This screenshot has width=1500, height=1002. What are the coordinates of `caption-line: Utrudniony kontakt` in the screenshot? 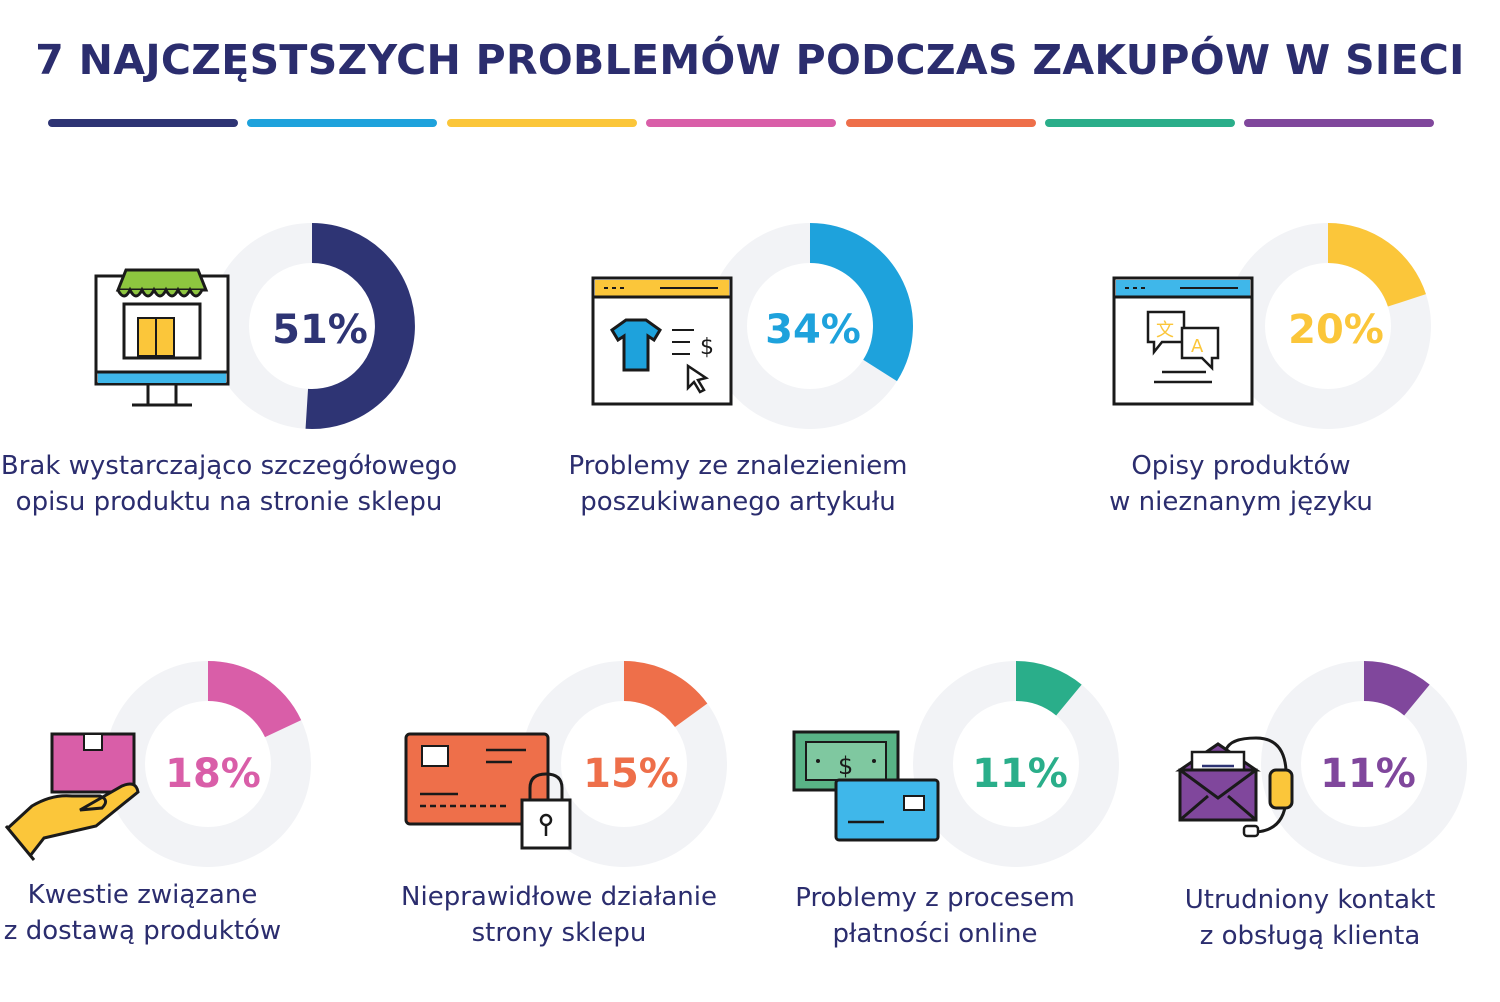 It's located at (1310, 900).